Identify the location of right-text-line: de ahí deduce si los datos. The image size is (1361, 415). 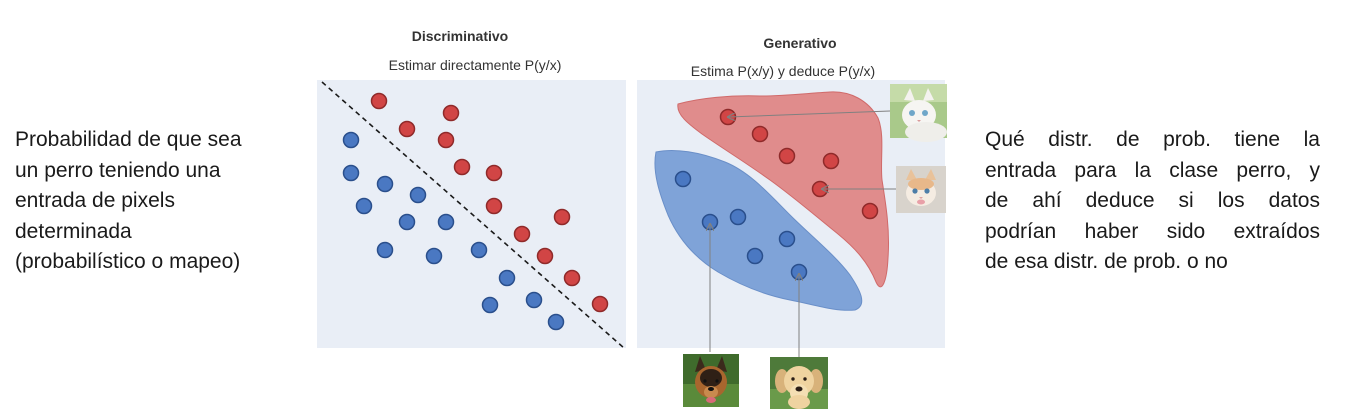
(1152, 200).